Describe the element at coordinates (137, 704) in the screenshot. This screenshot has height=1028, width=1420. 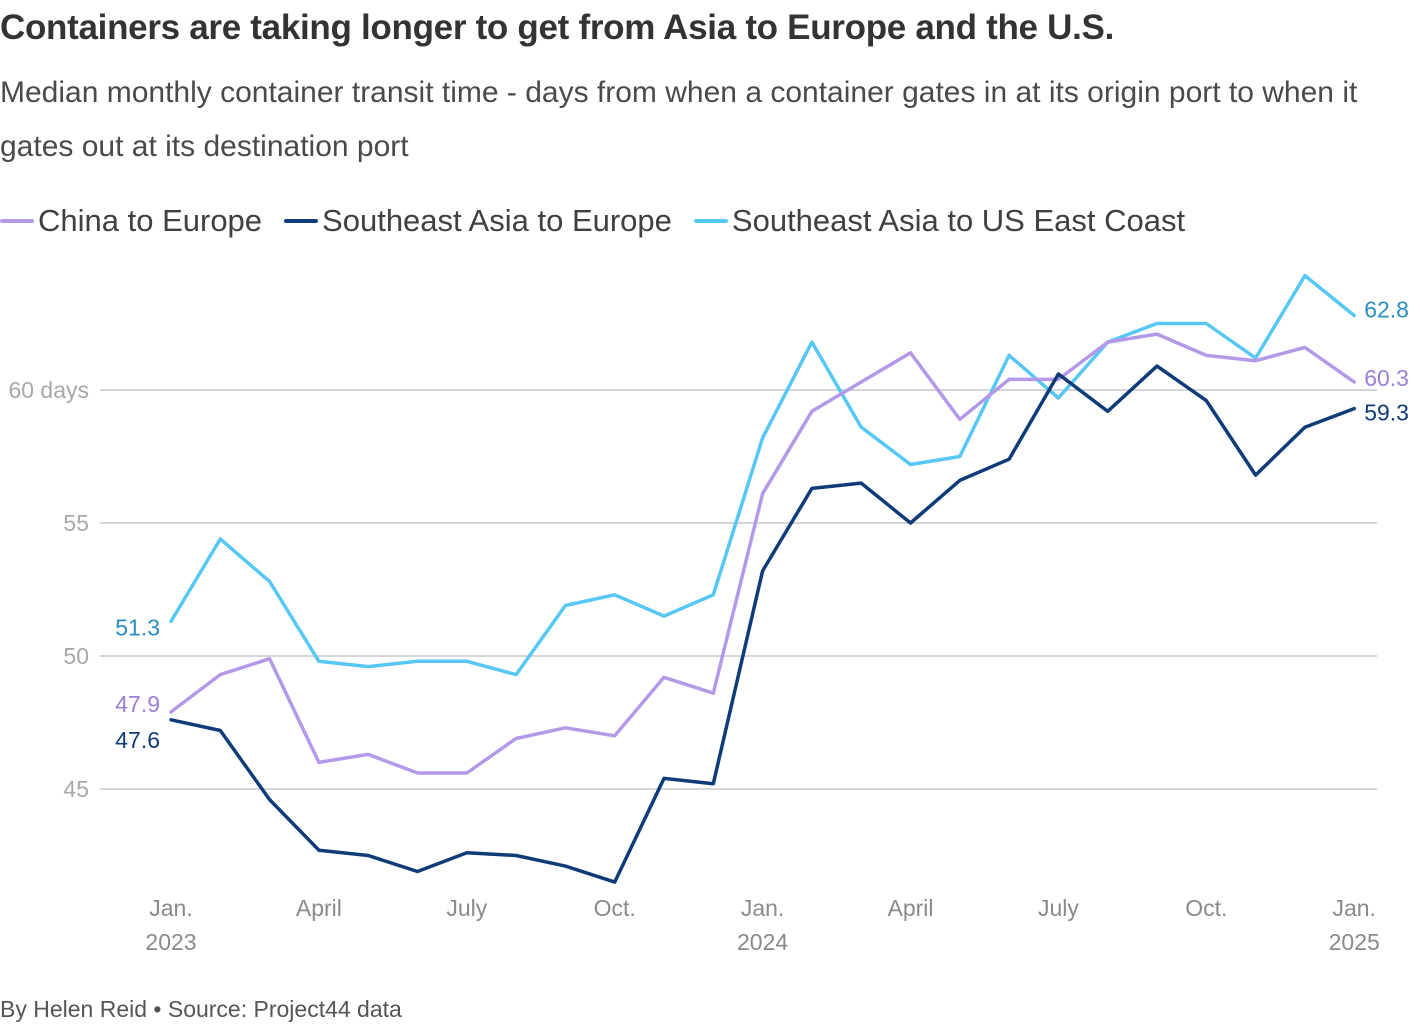
I see `start-value-label: 47.9` at that location.